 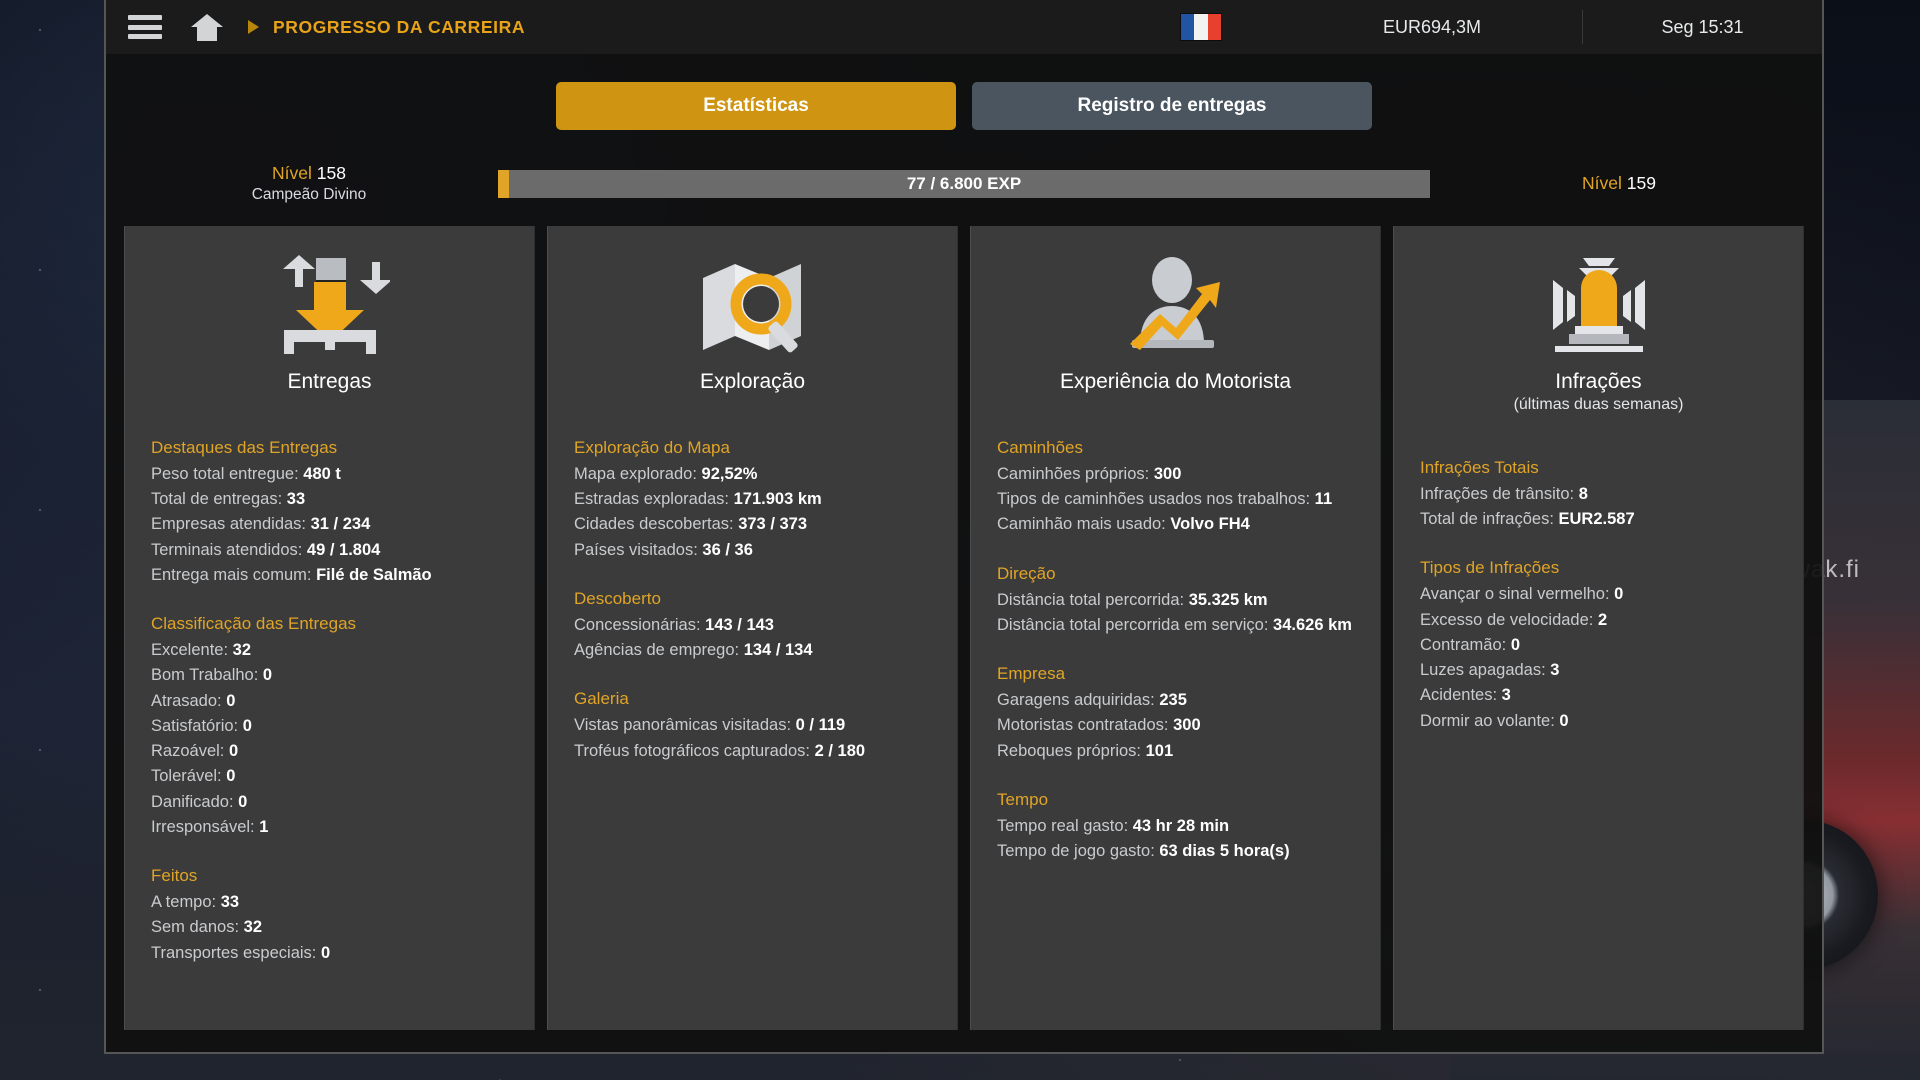 I want to click on hamburger-icon, so click(x=145, y=27).